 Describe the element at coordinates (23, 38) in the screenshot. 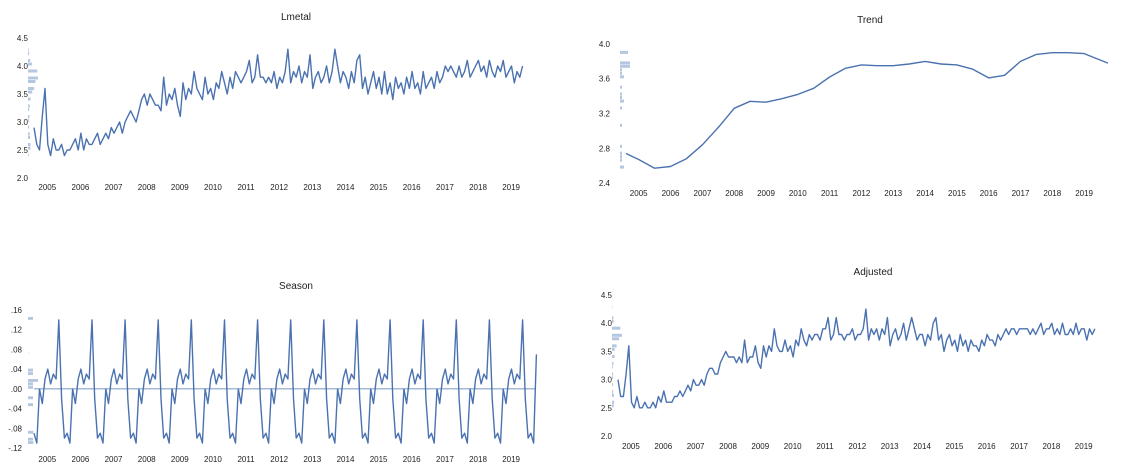

I see `y-tick-label: 4.5` at that location.